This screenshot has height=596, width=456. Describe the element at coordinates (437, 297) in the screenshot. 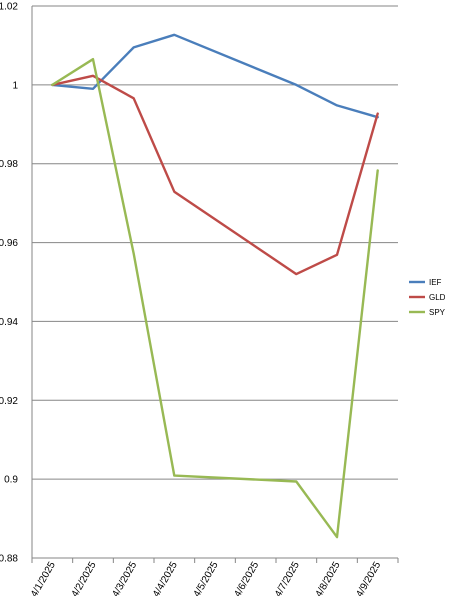

I see `legend-label-gld: GLD` at that location.